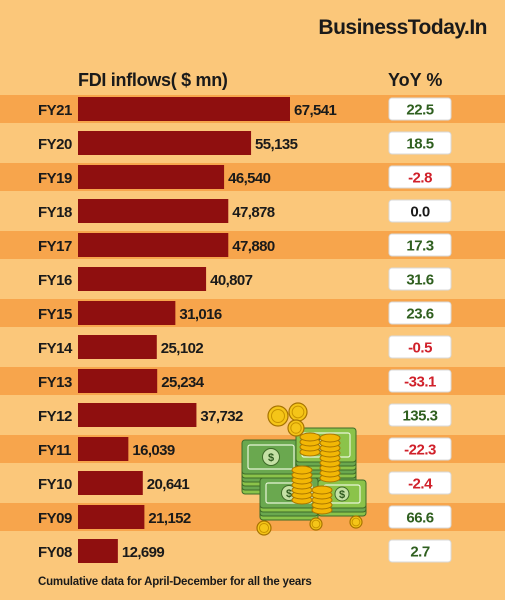  Describe the element at coordinates (276, 144) in the screenshot. I see `bar-value-label: 55,135` at that location.